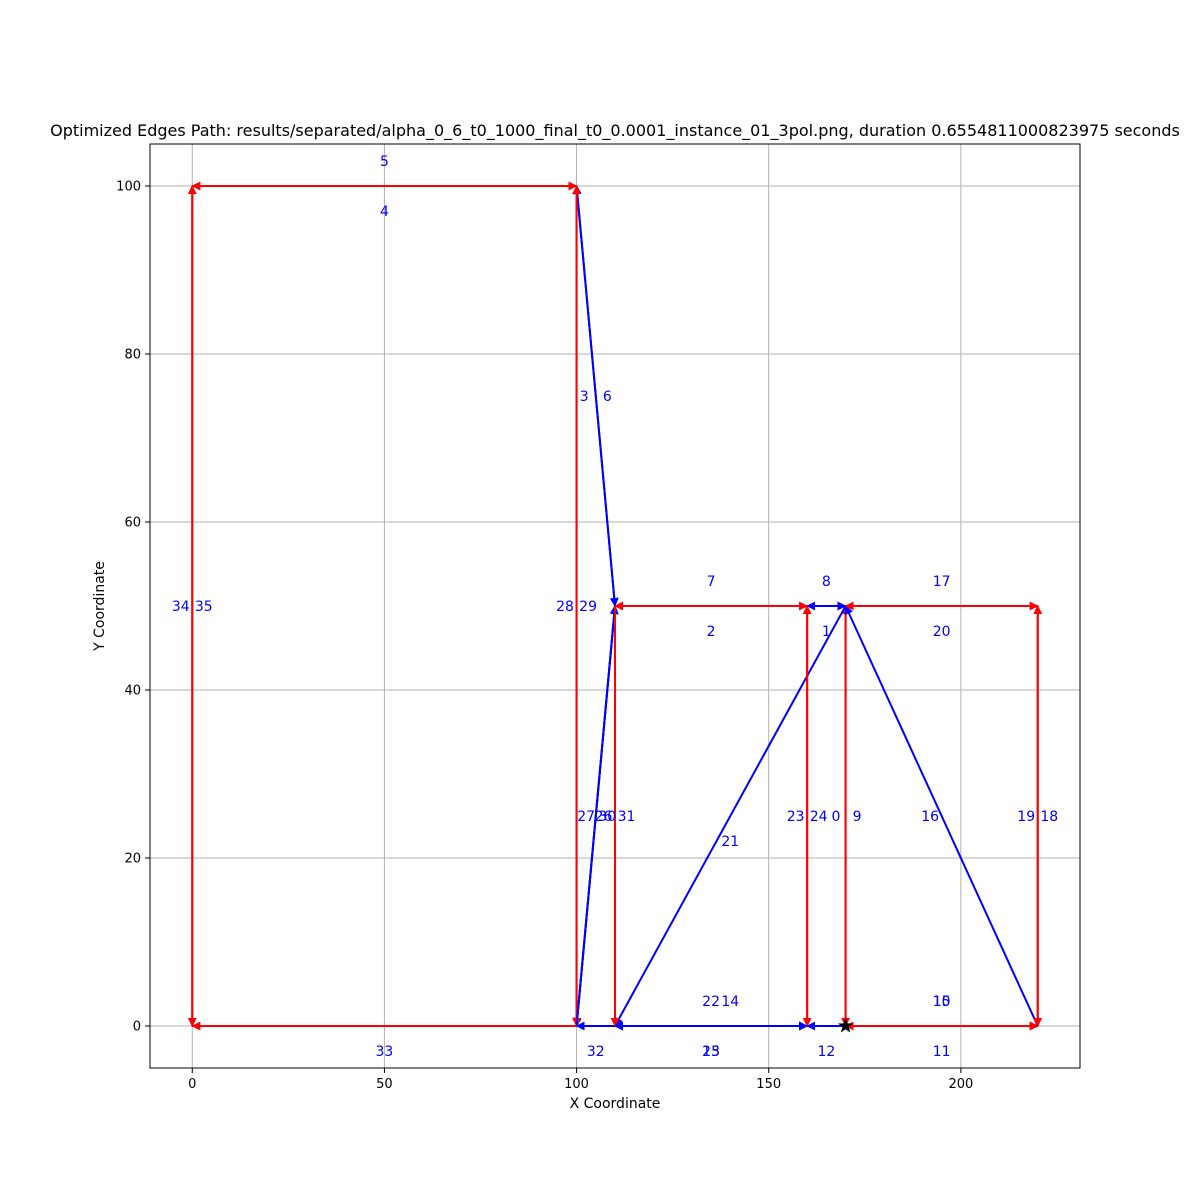 The image size is (1200, 1200). What do you see at coordinates (576, 1084) in the screenshot?
I see `x-tick-label: 100` at bounding box center [576, 1084].